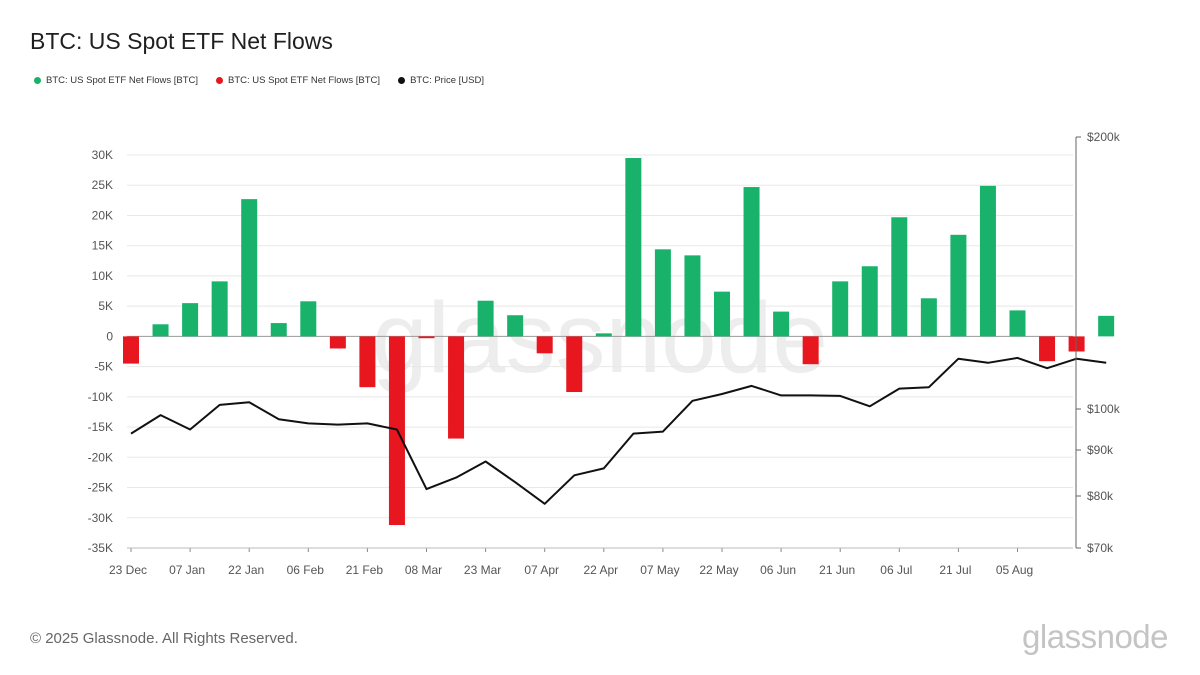  What do you see at coordinates (306, 570) in the screenshot?
I see `x-tick-label: 06 Feb` at bounding box center [306, 570].